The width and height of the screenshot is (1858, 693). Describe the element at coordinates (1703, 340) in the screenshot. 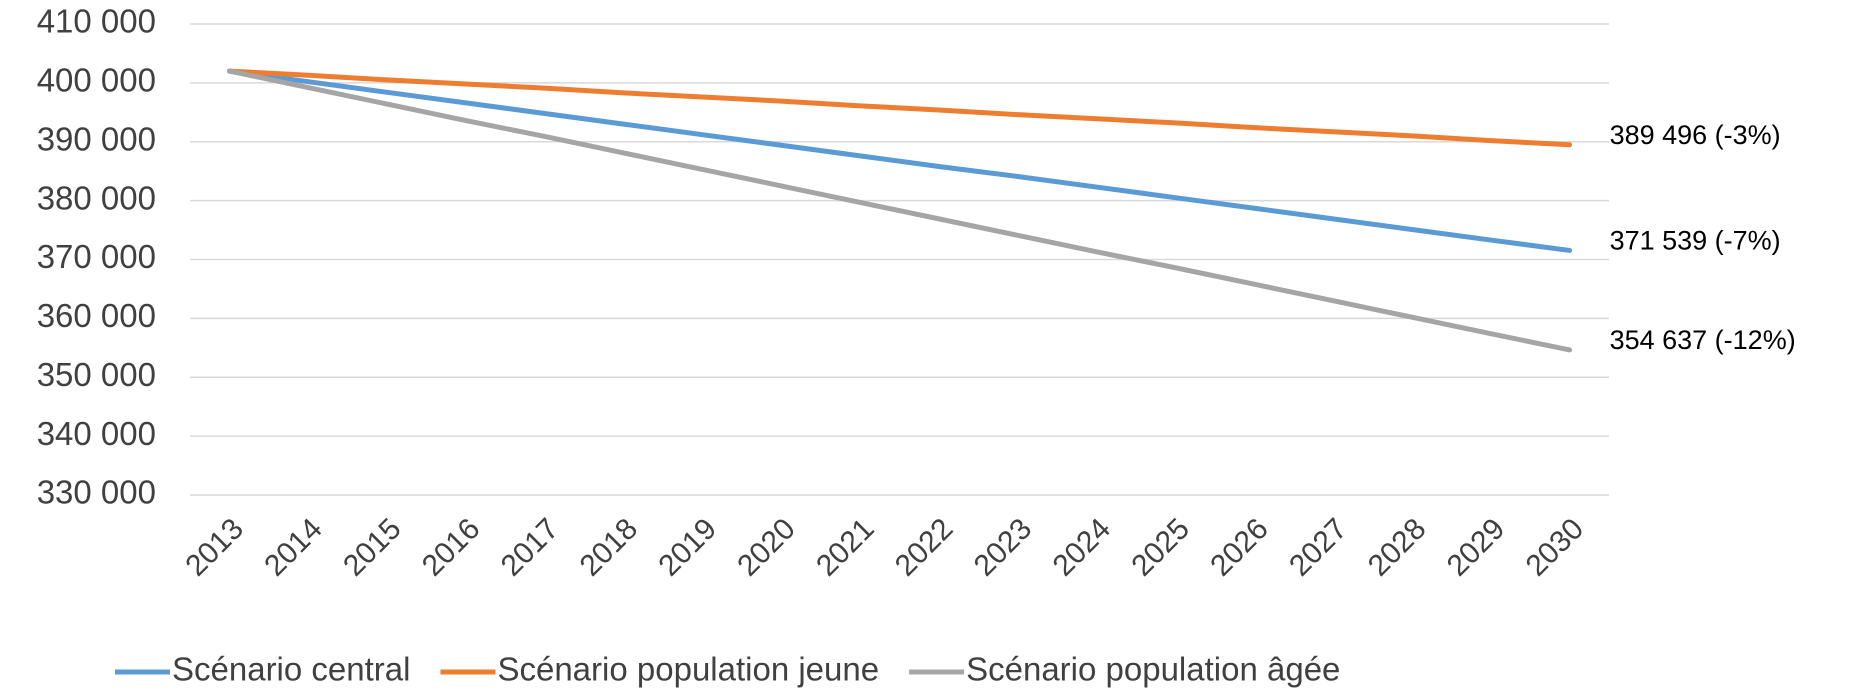

I see `data-label: 354 637 (-12%)` at that location.